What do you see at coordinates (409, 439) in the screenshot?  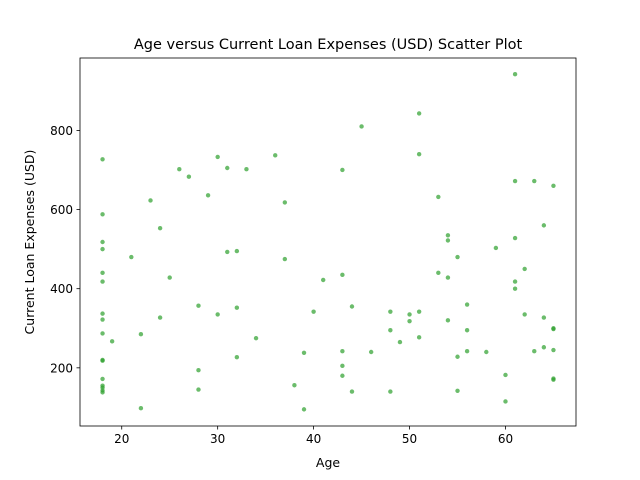 I see `x-tick-label: 50` at bounding box center [409, 439].